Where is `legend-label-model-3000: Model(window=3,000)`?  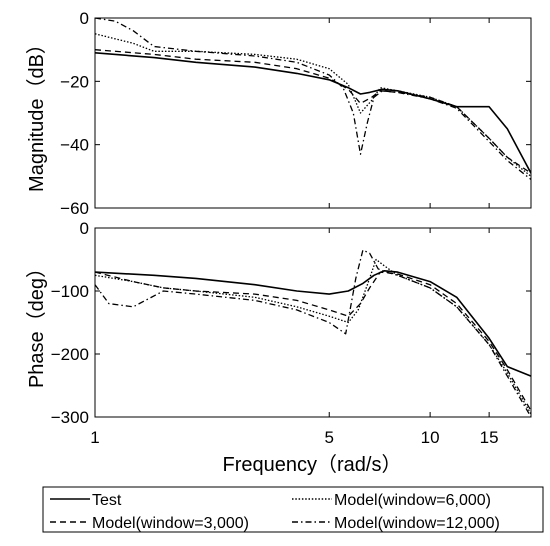
legend-label-model-3000: Model(window=3,000) is located at coordinates (170, 523).